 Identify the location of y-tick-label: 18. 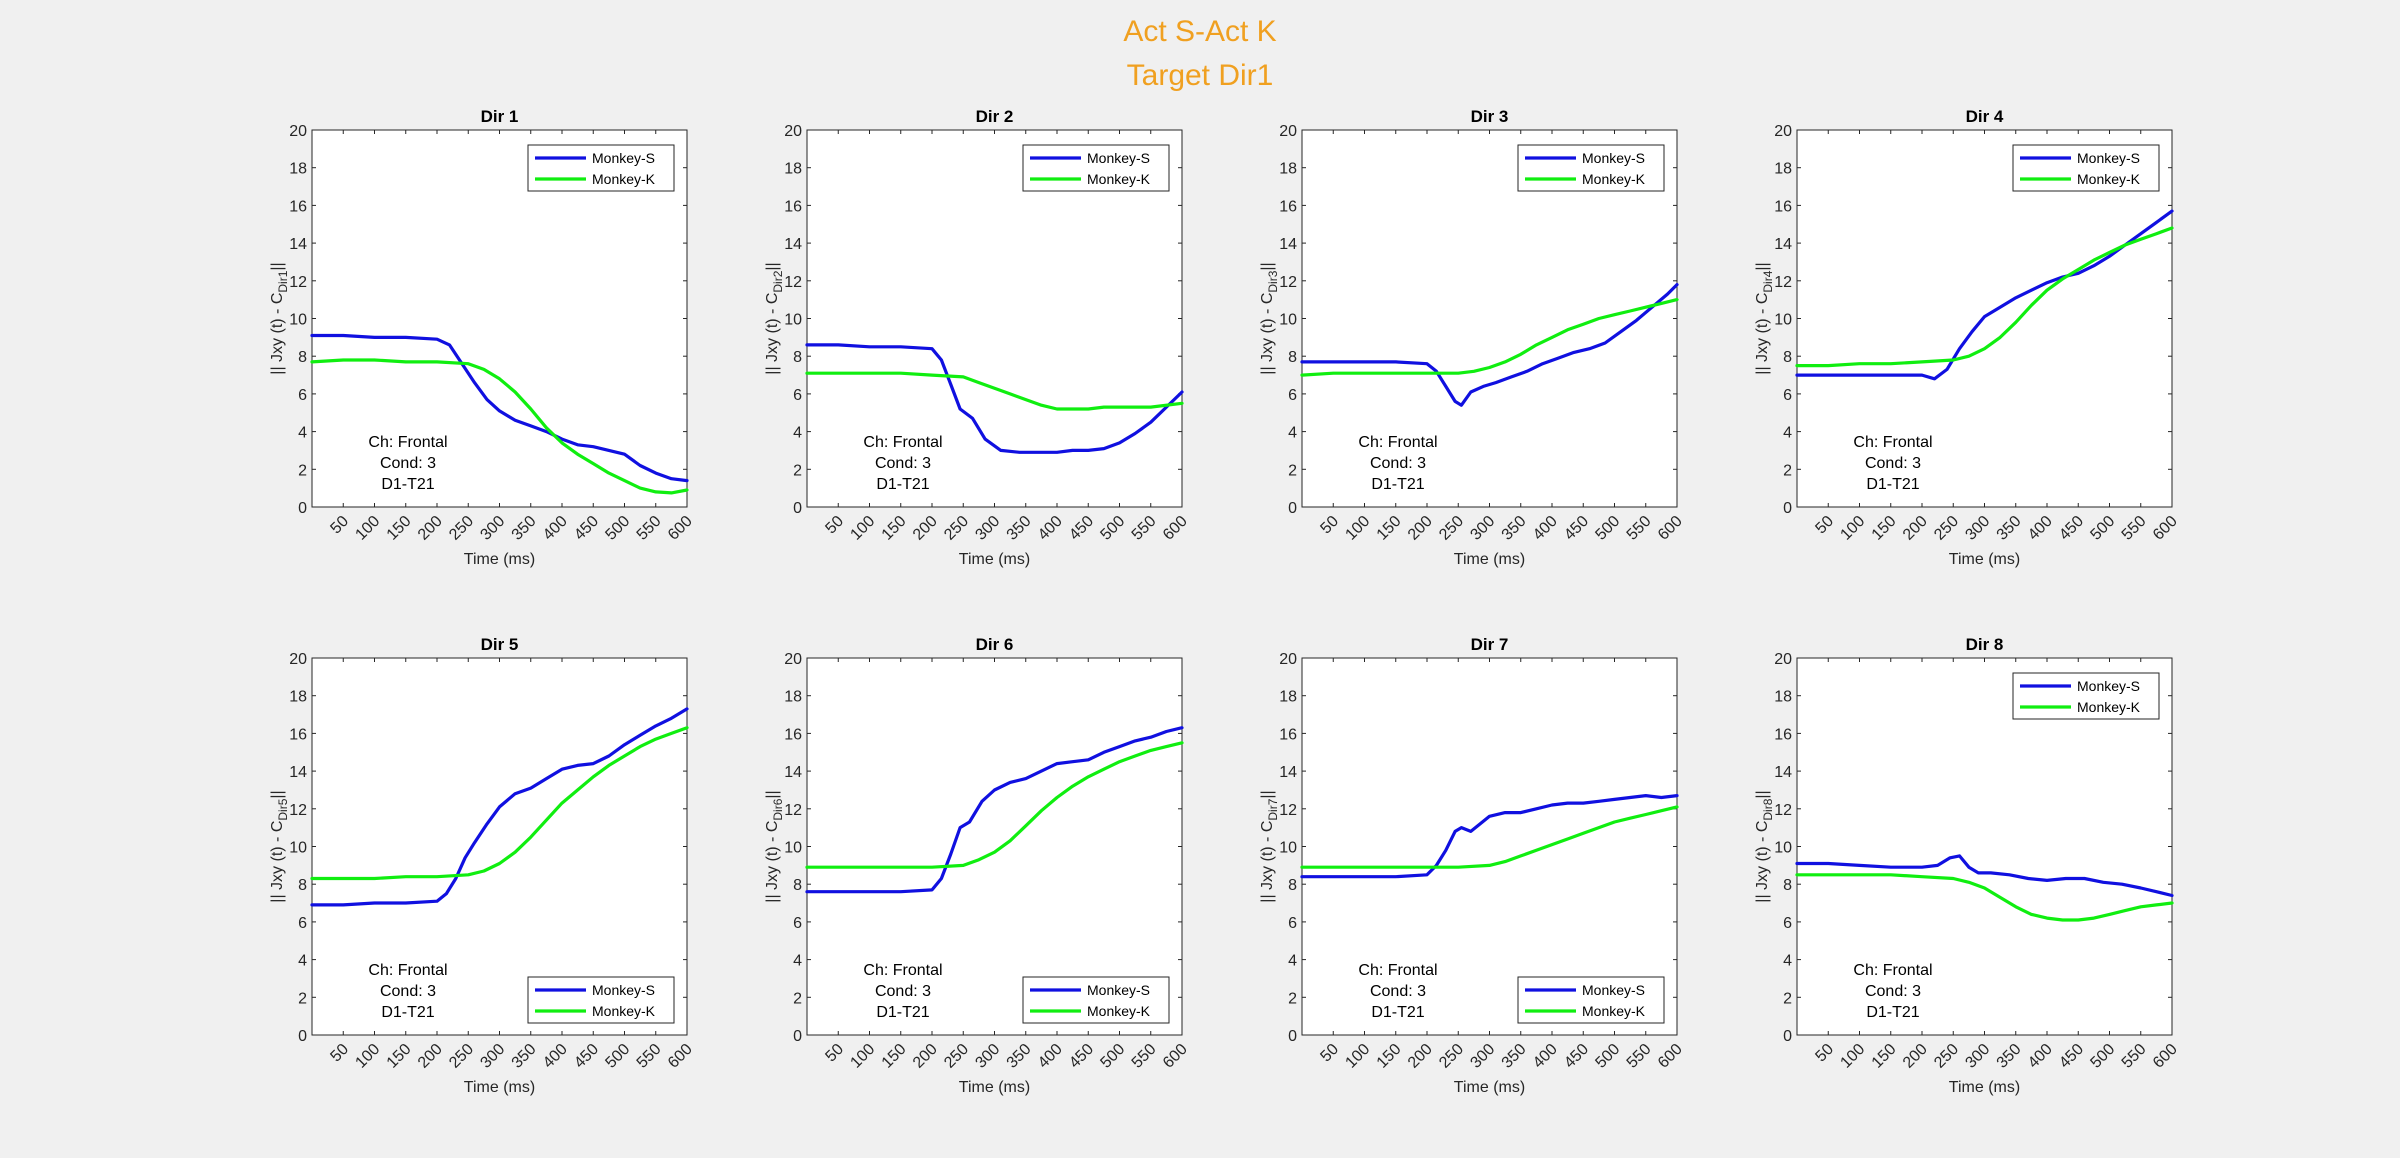
(1783, 697).